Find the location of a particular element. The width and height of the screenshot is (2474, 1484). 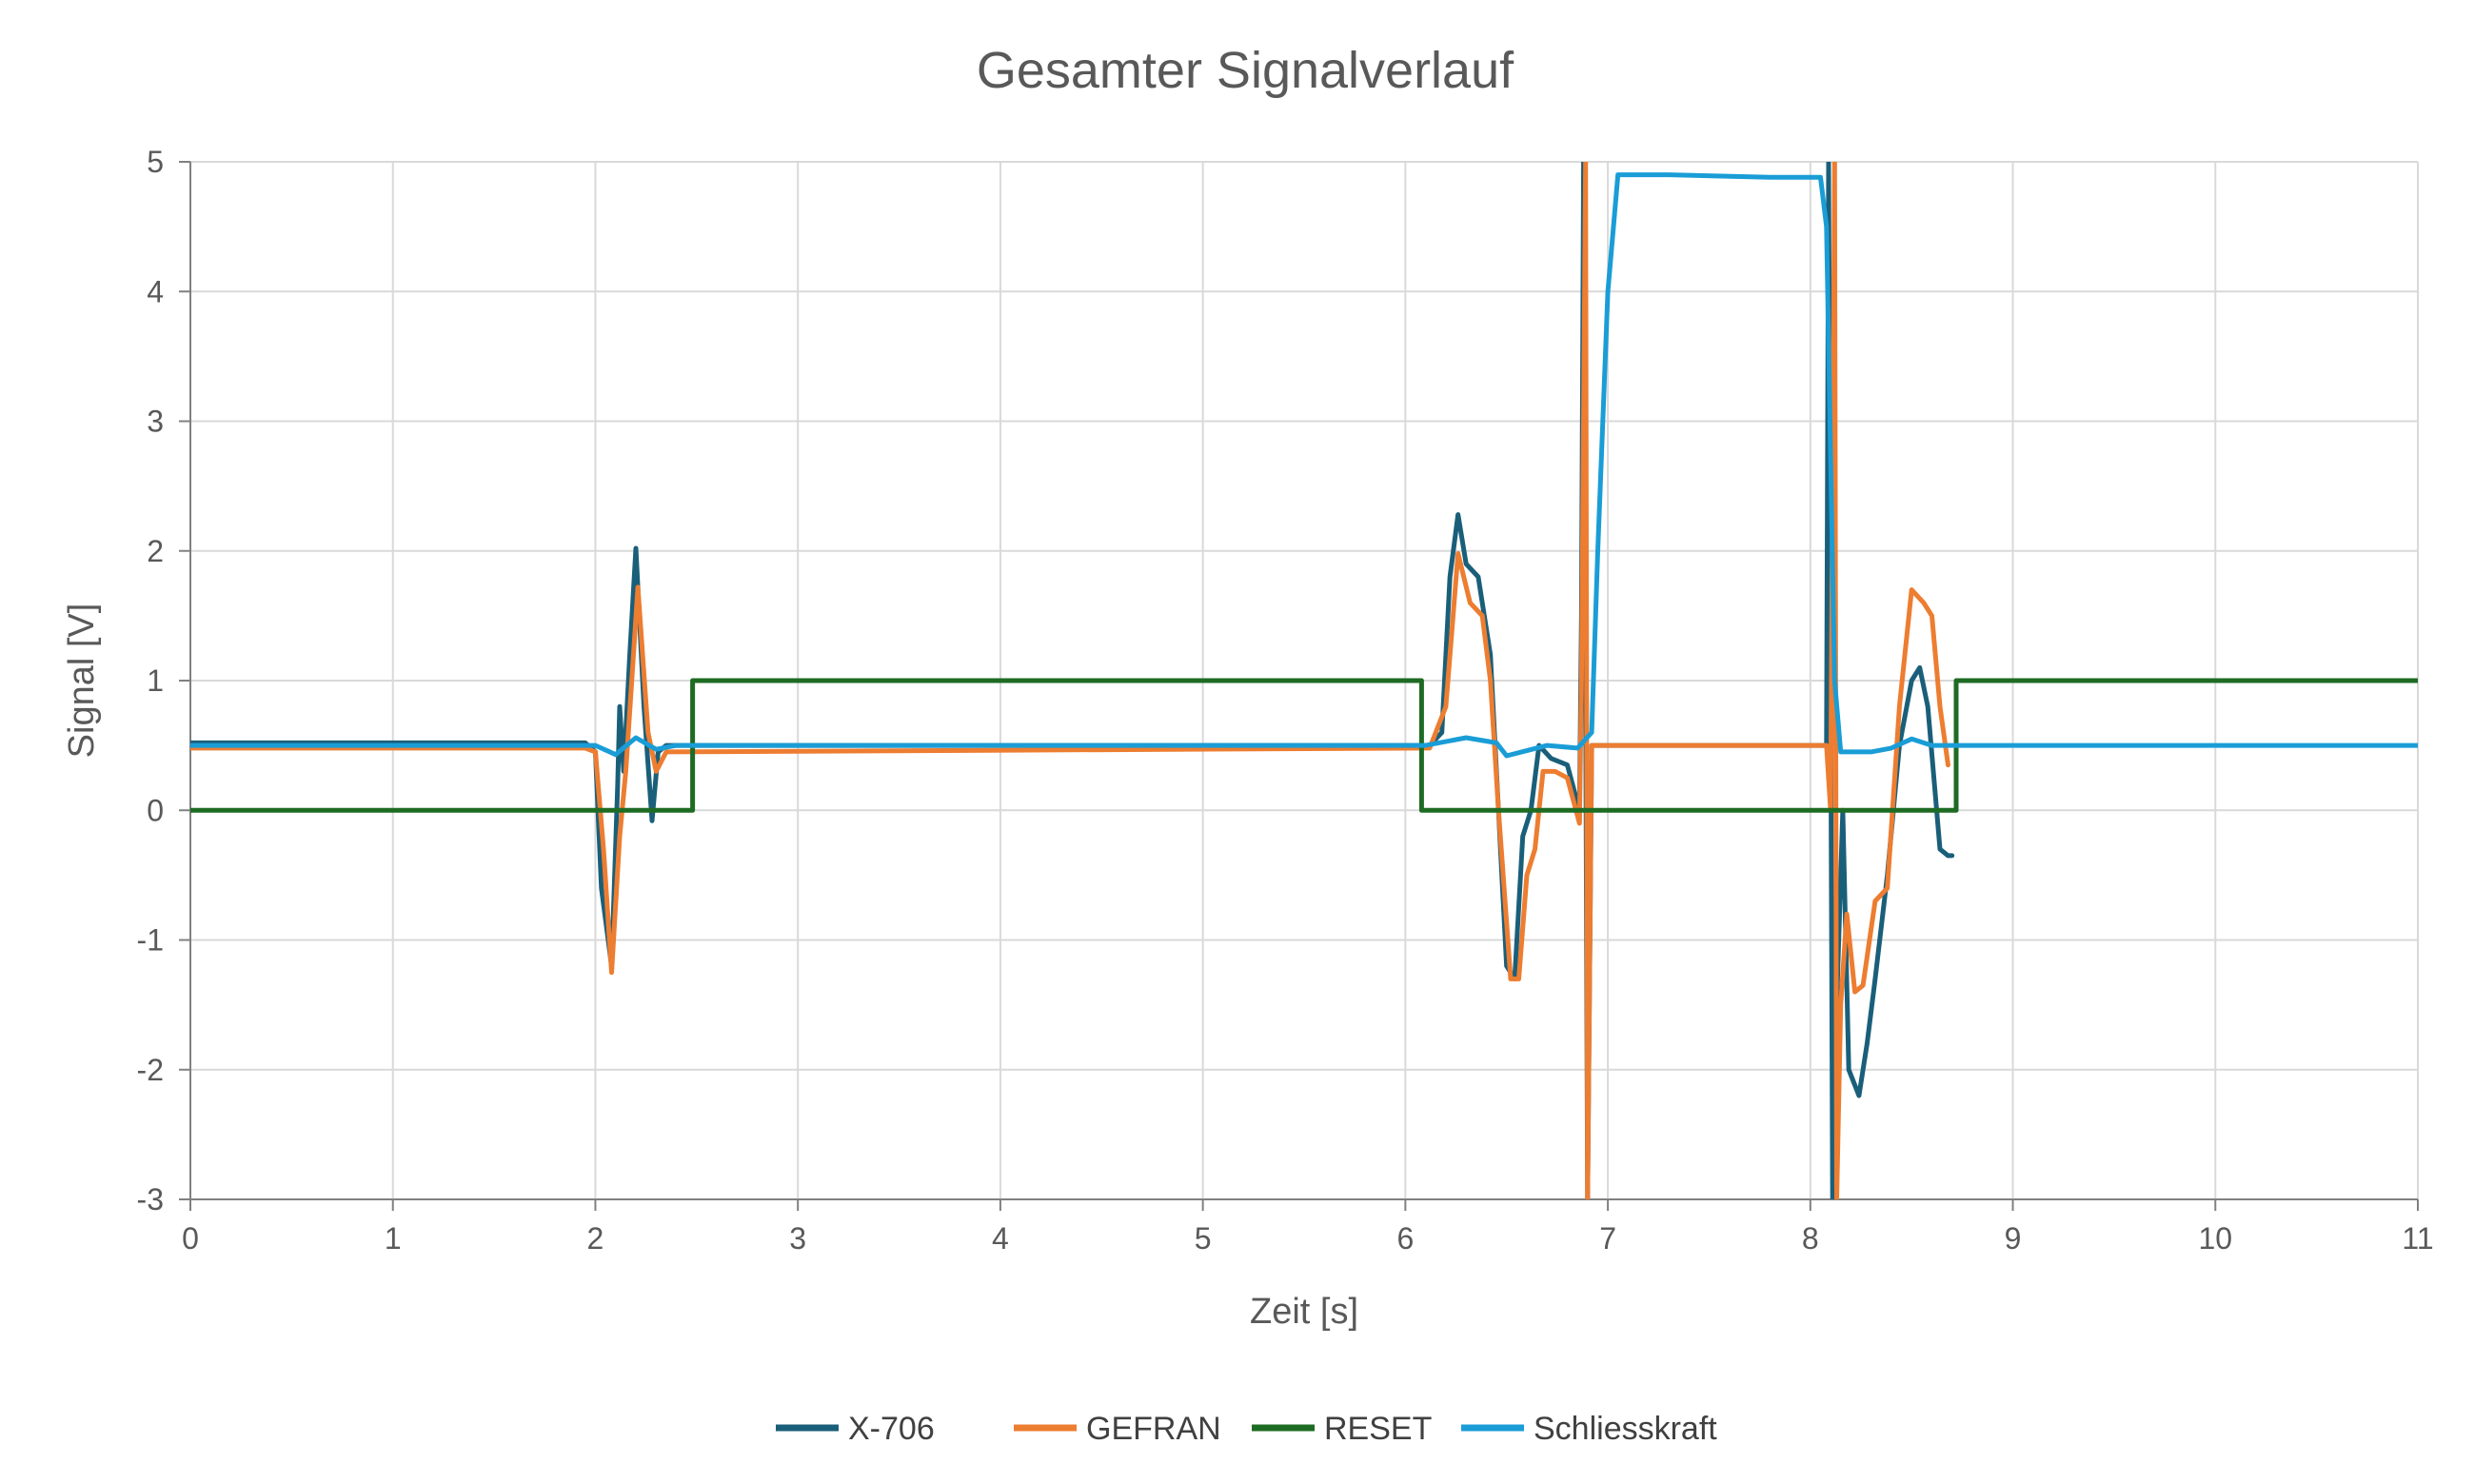

x-tick-label: 9 is located at coordinates (2014, 1238).